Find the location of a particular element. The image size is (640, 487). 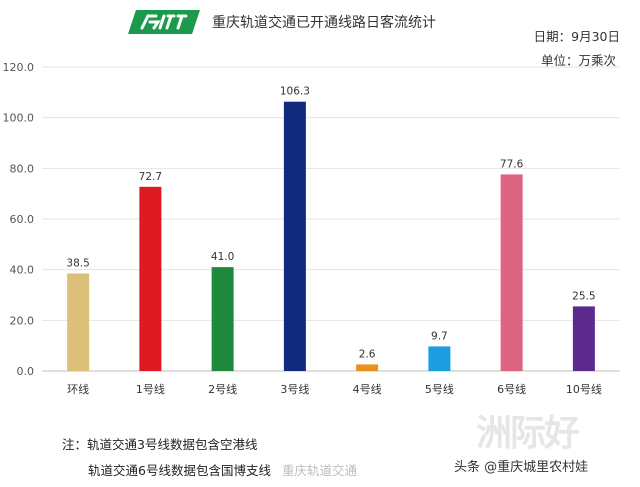

data-label: 77.6 is located at coordinates (512, 164).